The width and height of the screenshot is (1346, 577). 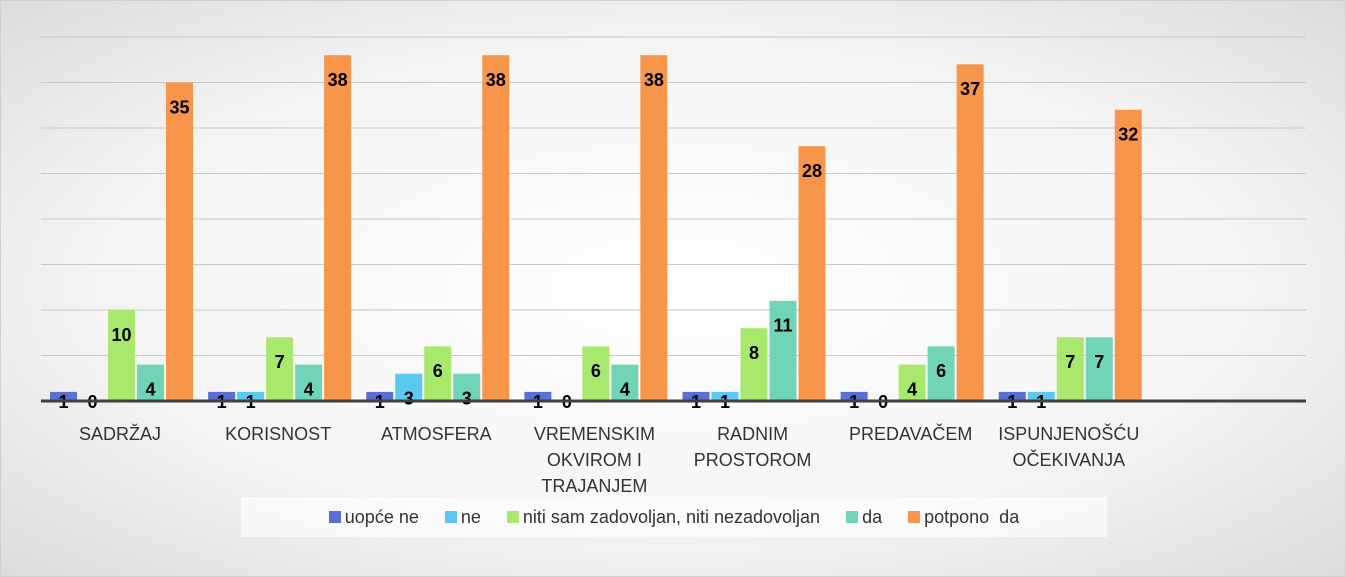 I want to click on legend-item: potpono da, so click(x=963, y=517).